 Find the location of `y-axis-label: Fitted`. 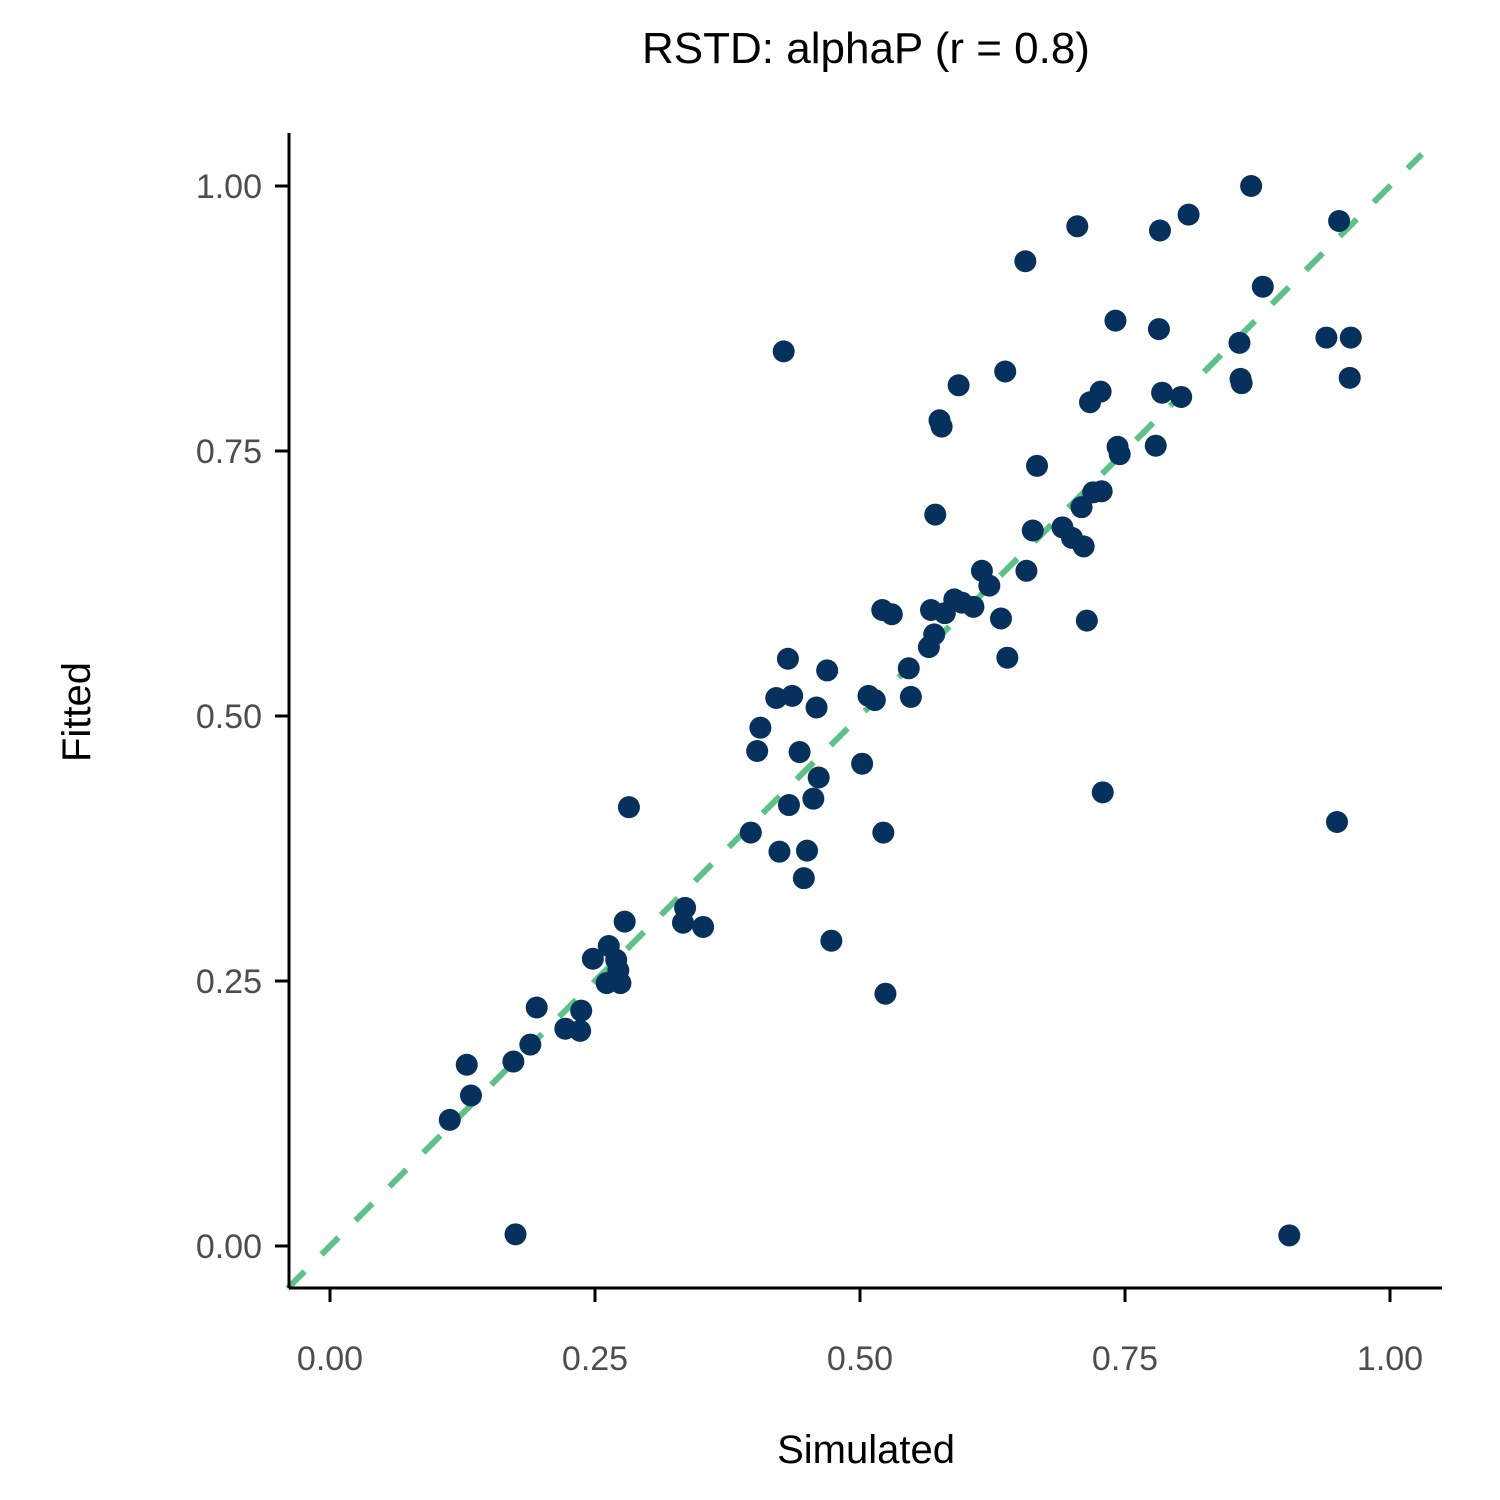

y-axis-label: Fitted is located at coordinates (77, 712).